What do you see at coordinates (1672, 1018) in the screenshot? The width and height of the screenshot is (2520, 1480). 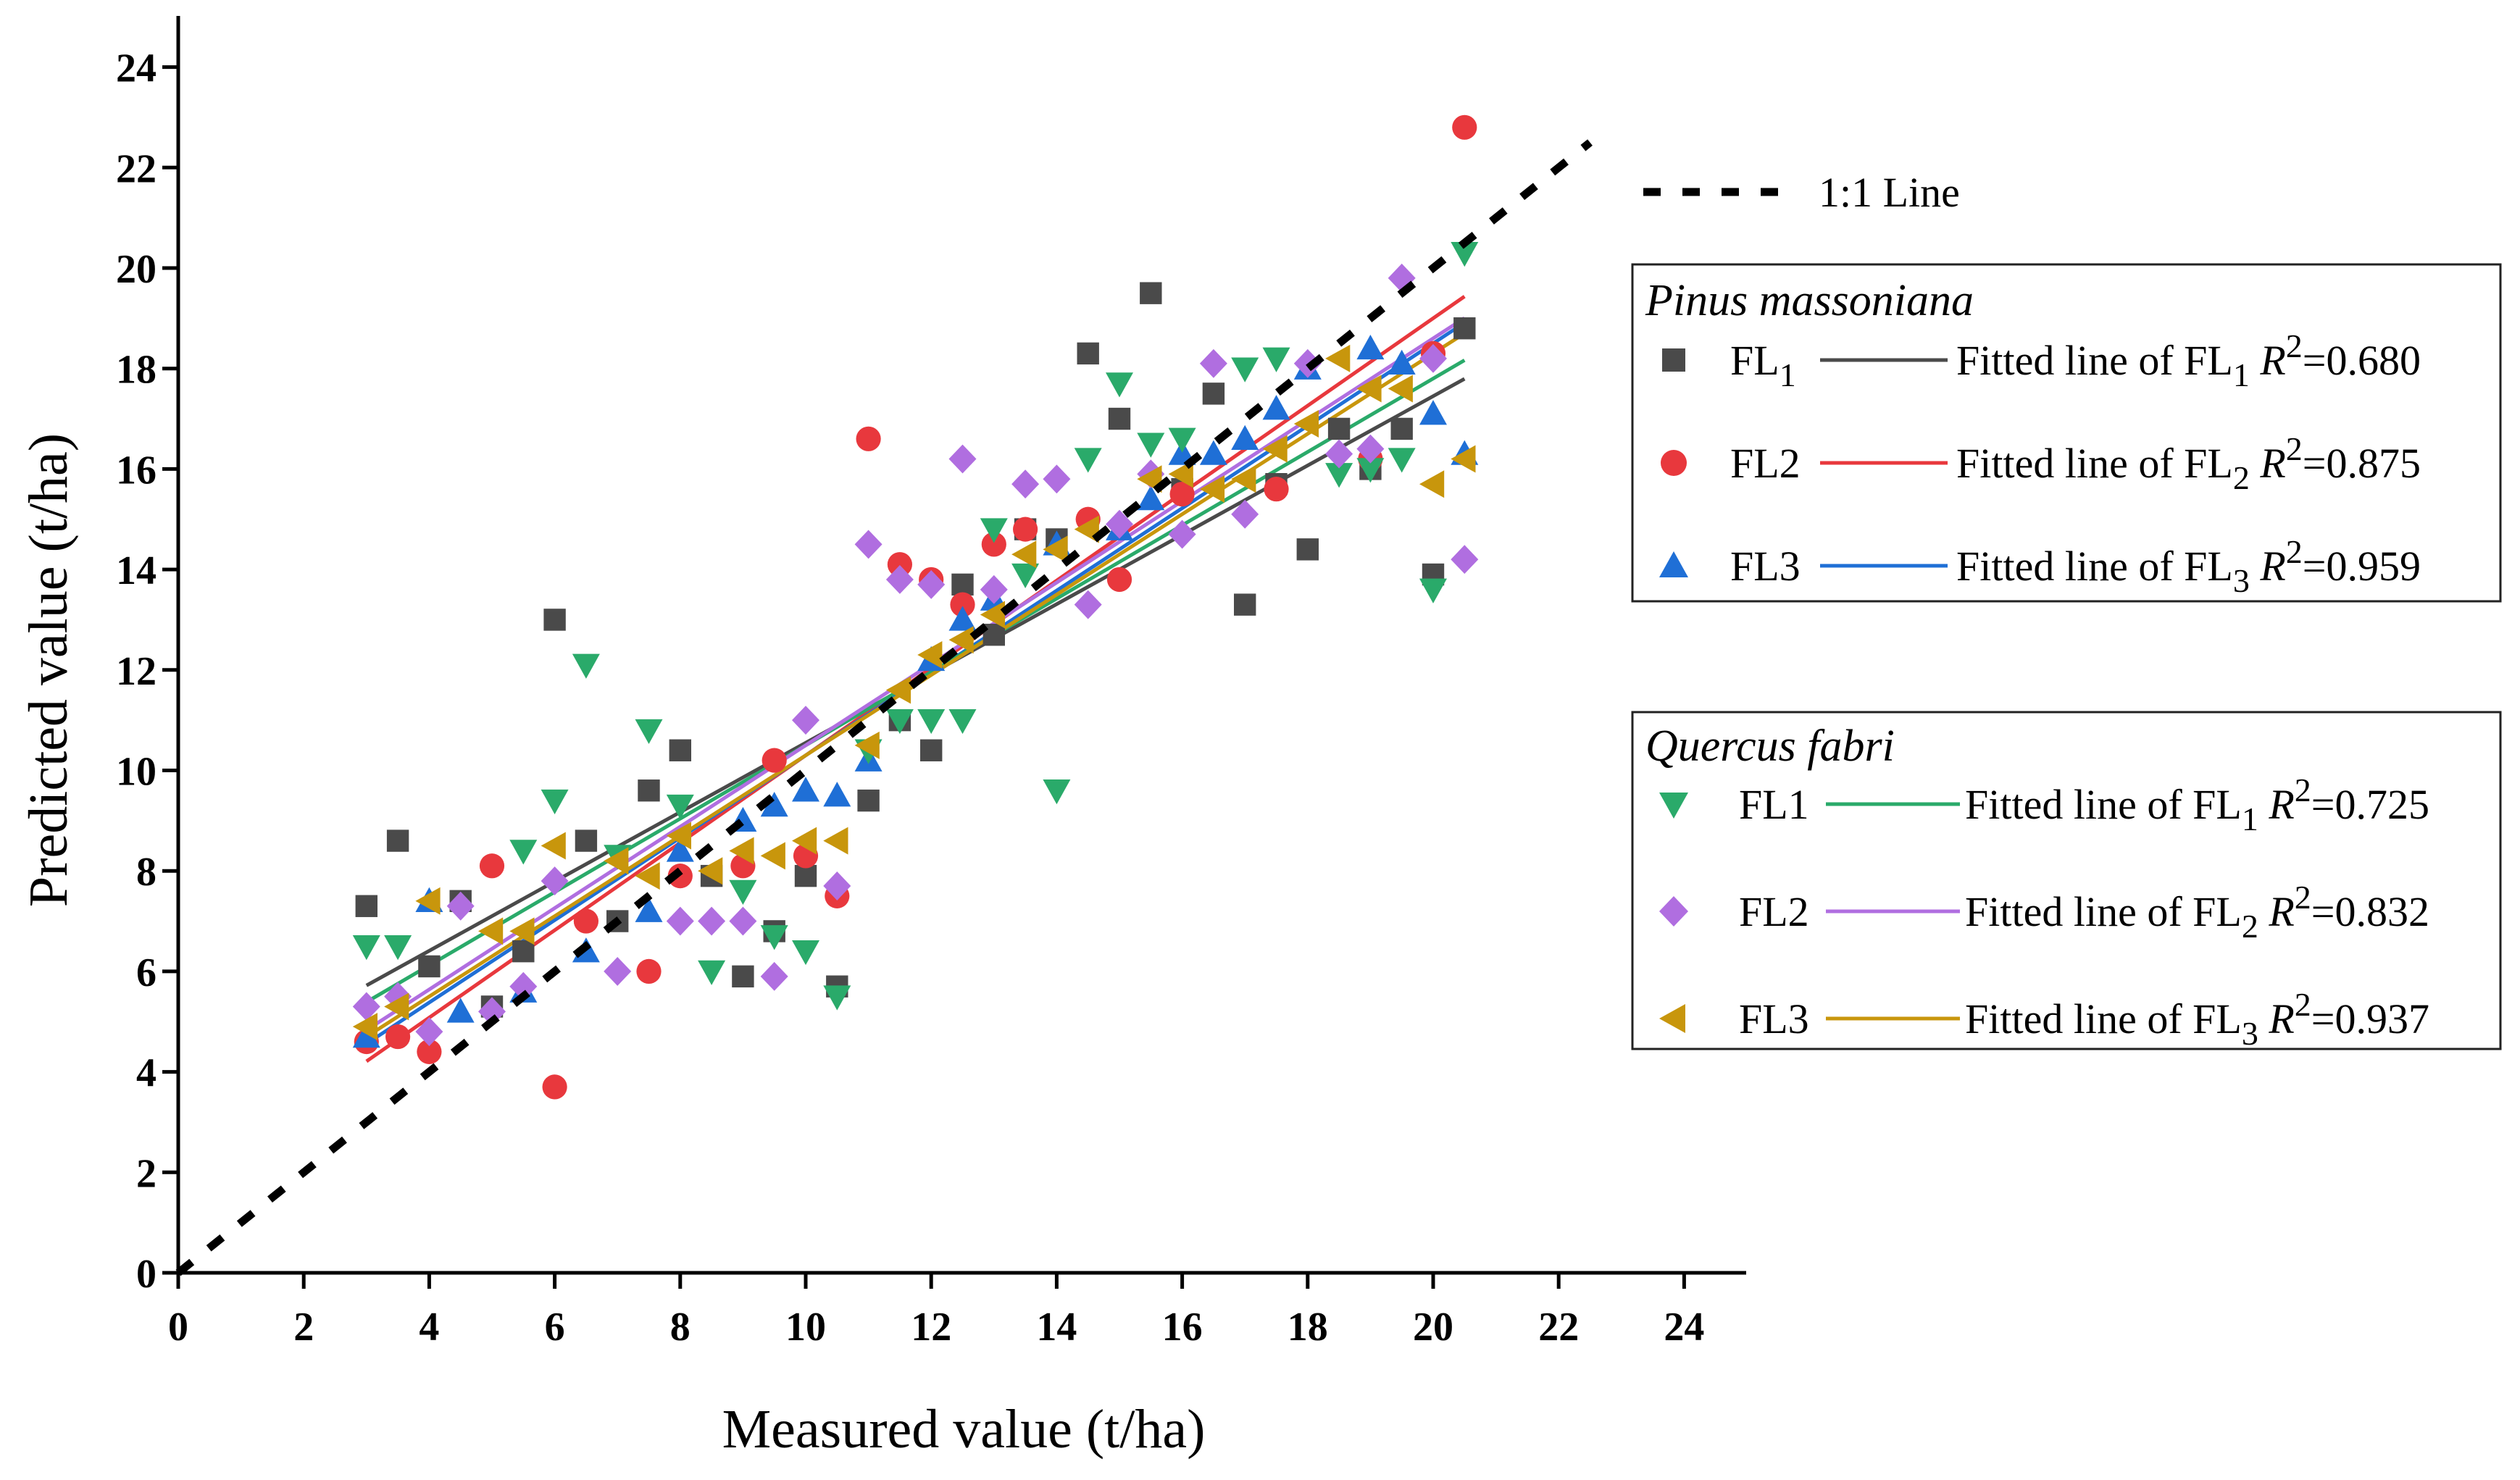 I see `legend-marker-g1-s2` at bounding box center [1672, 1018].